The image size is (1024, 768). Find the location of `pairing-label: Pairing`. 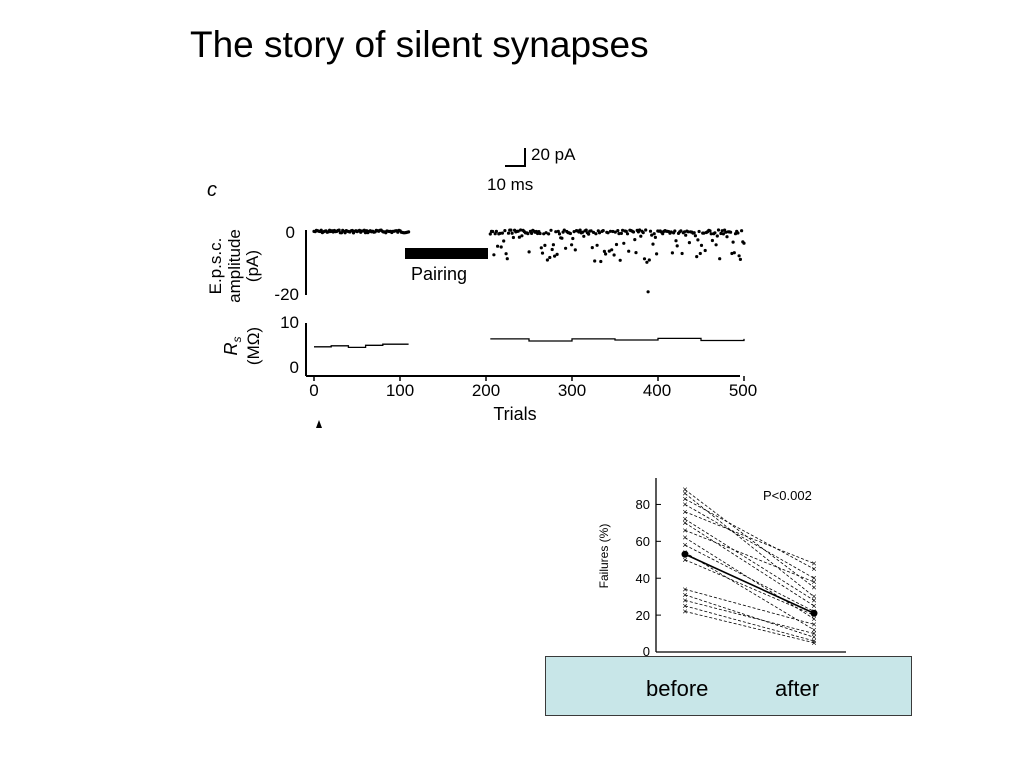

pairing-label: Pairing is located at coordinates (439, 274).